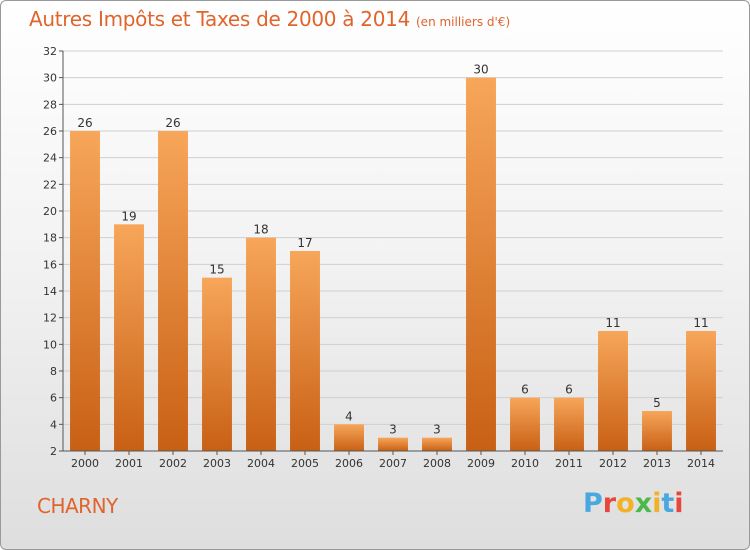 This screenshot has width=750, height=550. Describe the element at coordinates (219, 19) in the screenshot. I see `chart-title-text: Autres Impôts et Taxes de 2000 à 2014` at that location.